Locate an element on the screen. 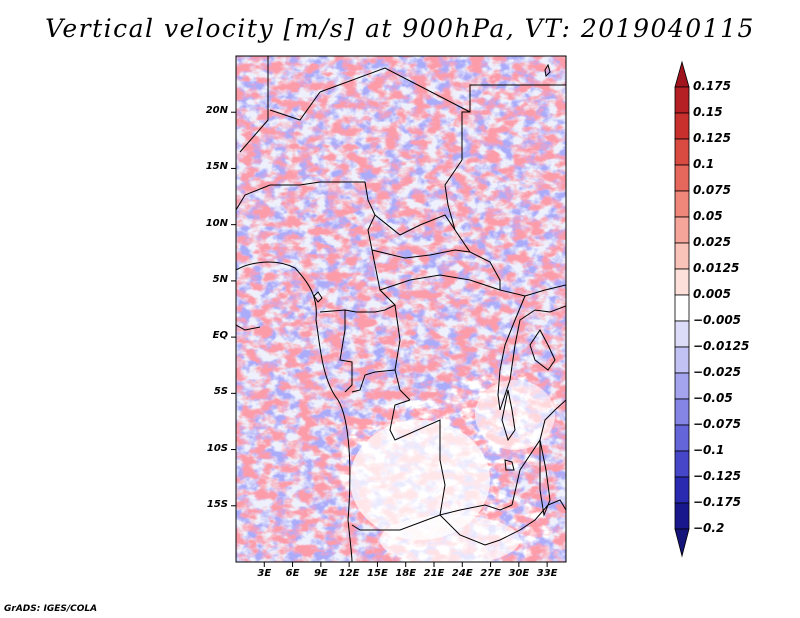 Image resolution: width=800 pixels, height=618 pixels. colorbar-level-label: −0.175 is located at coordinates (717, 502).